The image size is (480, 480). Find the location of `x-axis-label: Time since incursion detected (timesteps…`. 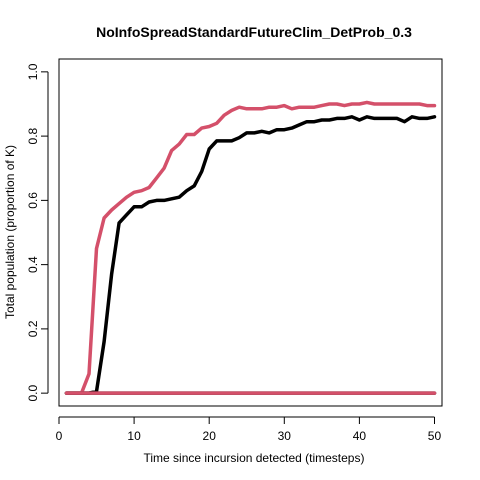

x-axis-label: Time since incursion detected (timesteps… is located at coordinates (254, 458).